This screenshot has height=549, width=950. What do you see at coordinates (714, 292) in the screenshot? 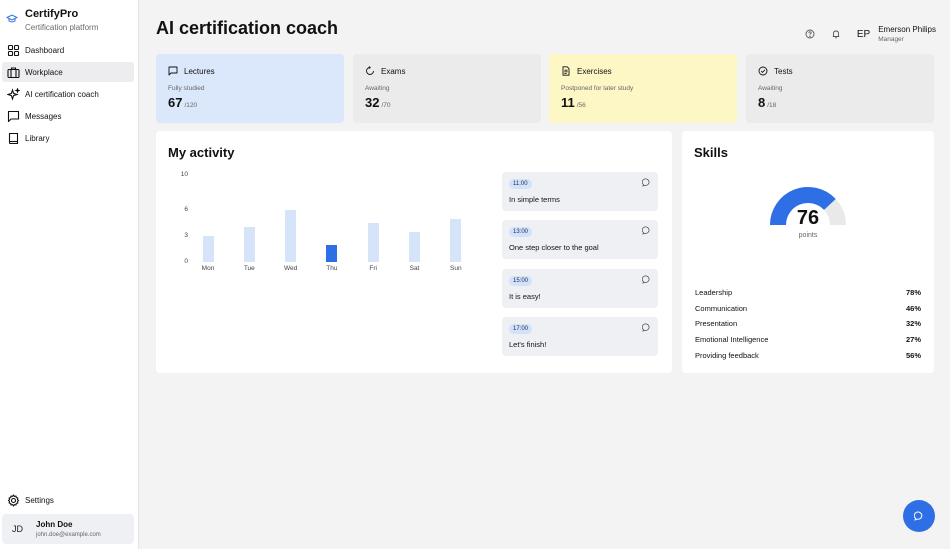
I see `skill-name: Leadership` at bounding box center [714, 292].